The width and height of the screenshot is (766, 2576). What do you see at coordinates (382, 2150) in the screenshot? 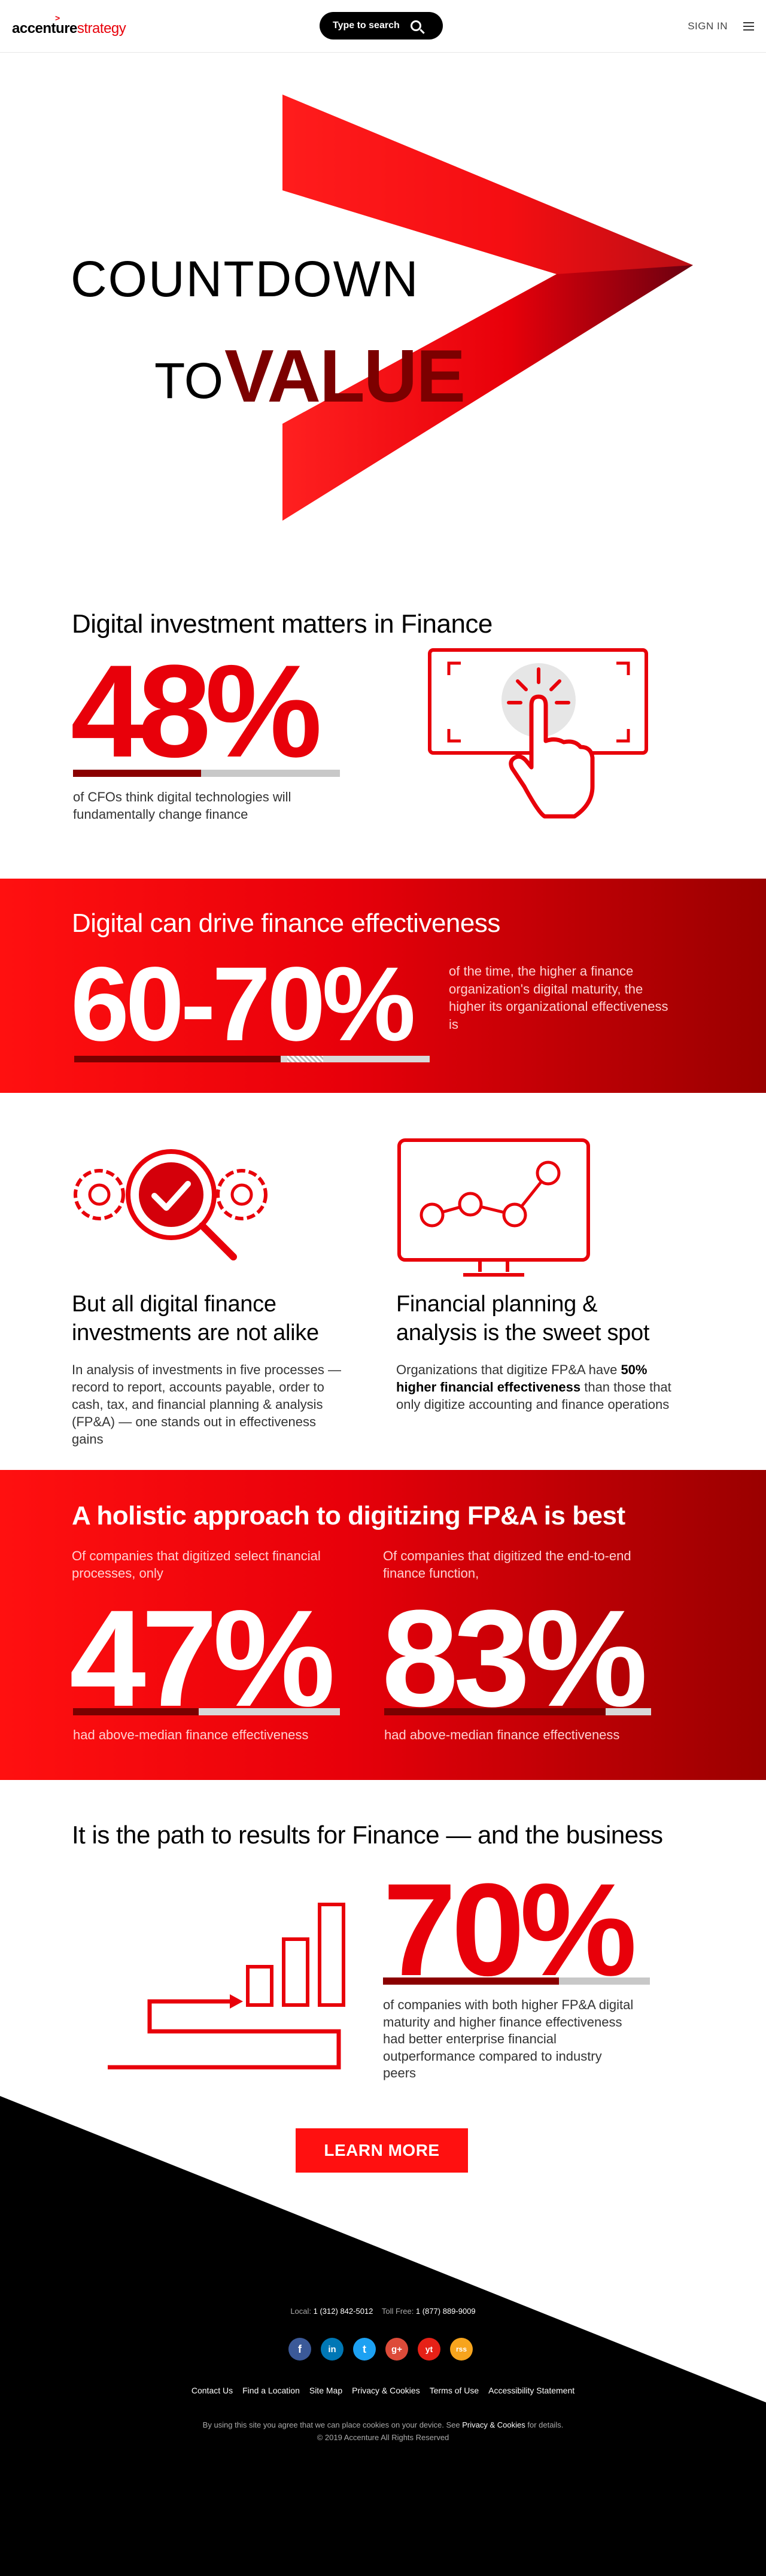
I see `learn-more-button: LEARN MORE` at bounding box center [382, 2150].